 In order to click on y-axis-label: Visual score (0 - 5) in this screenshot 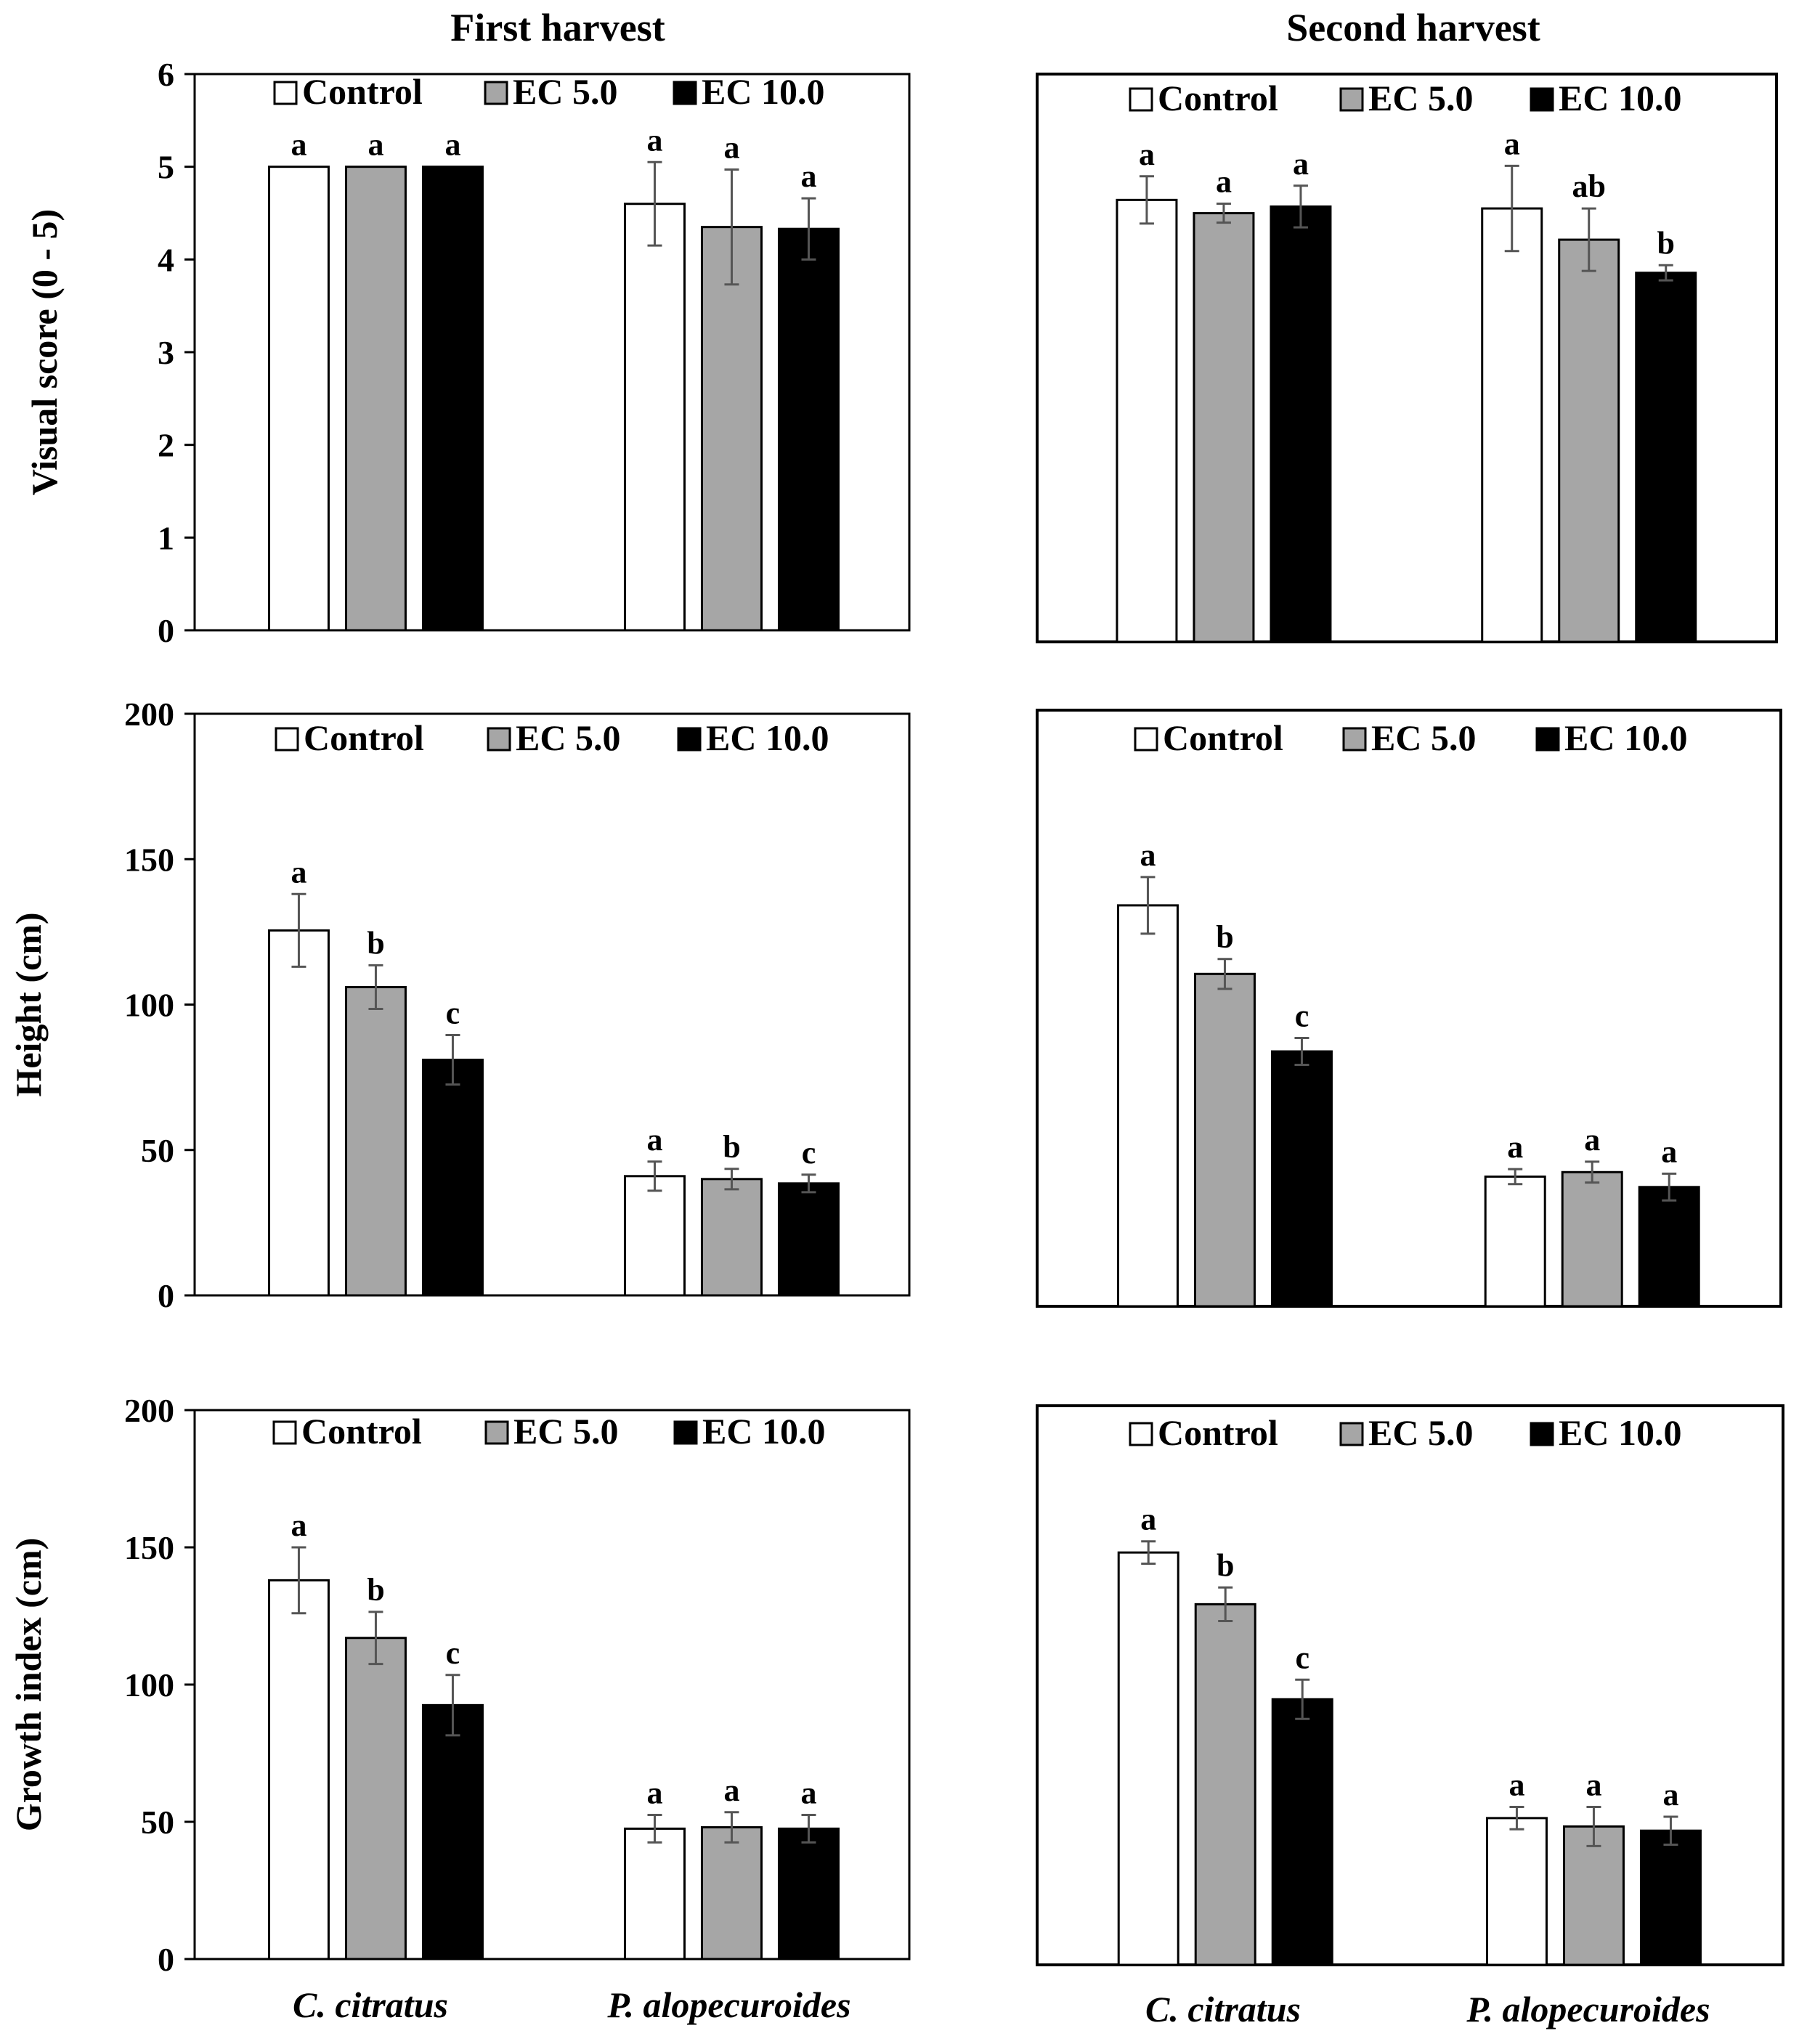, I will do `click(44, 352)`.